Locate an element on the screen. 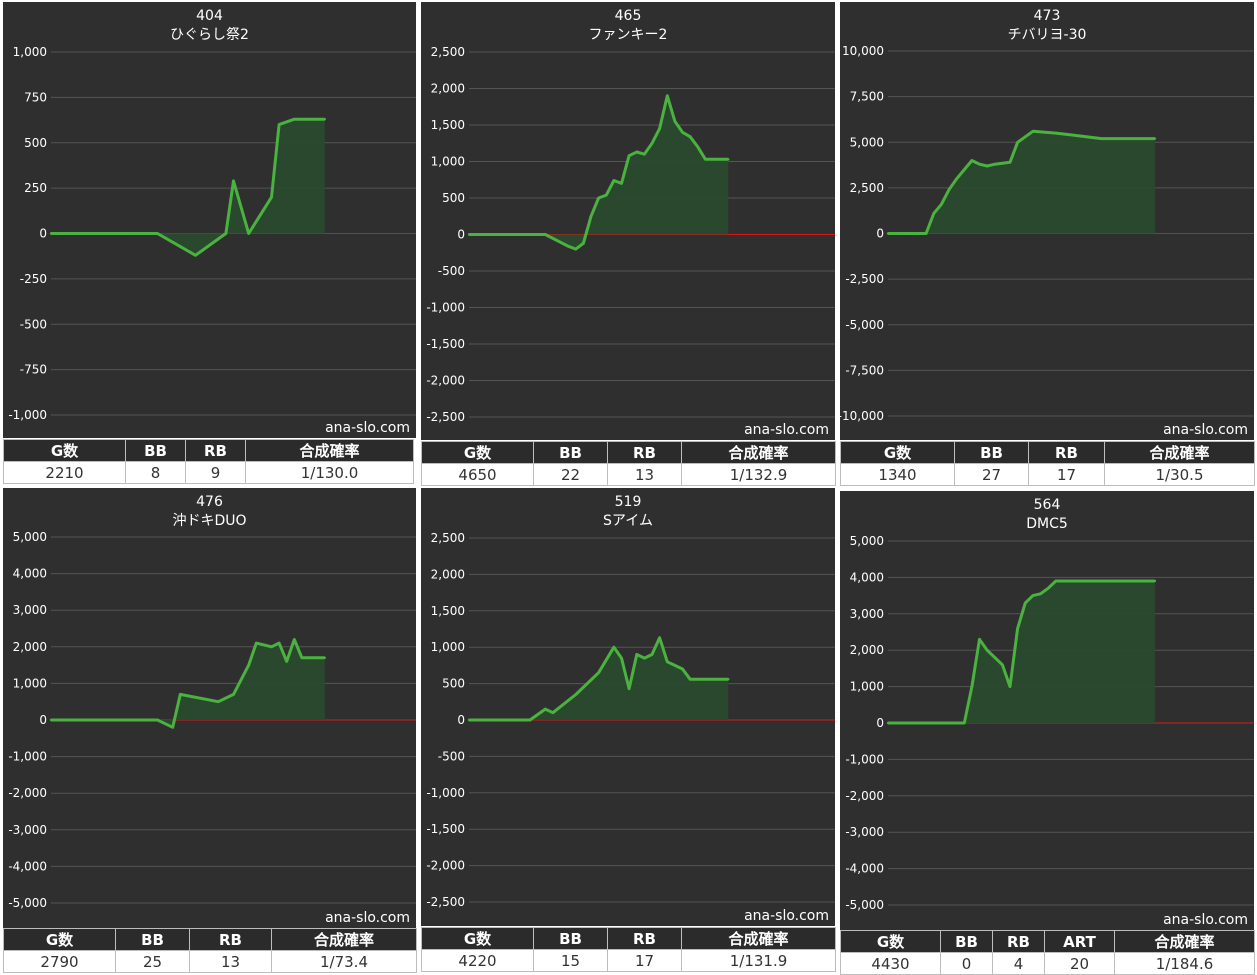 Image resolution: width=1257 pixels, height=975 pixels. y-tick-label: -7,500 is located at coordinates (864, 370).